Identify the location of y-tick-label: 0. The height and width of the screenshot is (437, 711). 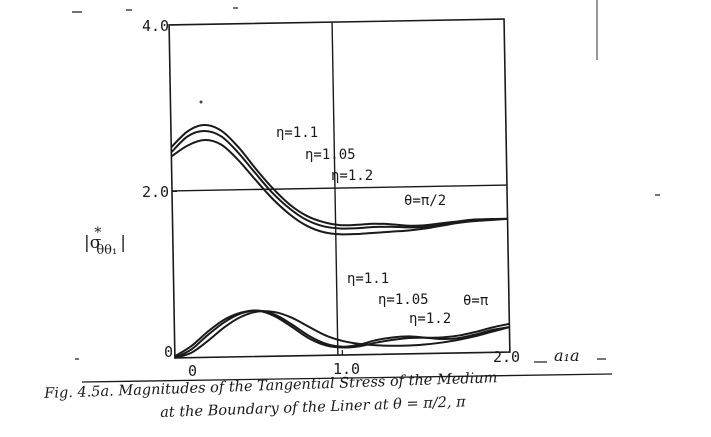
(168, 352).